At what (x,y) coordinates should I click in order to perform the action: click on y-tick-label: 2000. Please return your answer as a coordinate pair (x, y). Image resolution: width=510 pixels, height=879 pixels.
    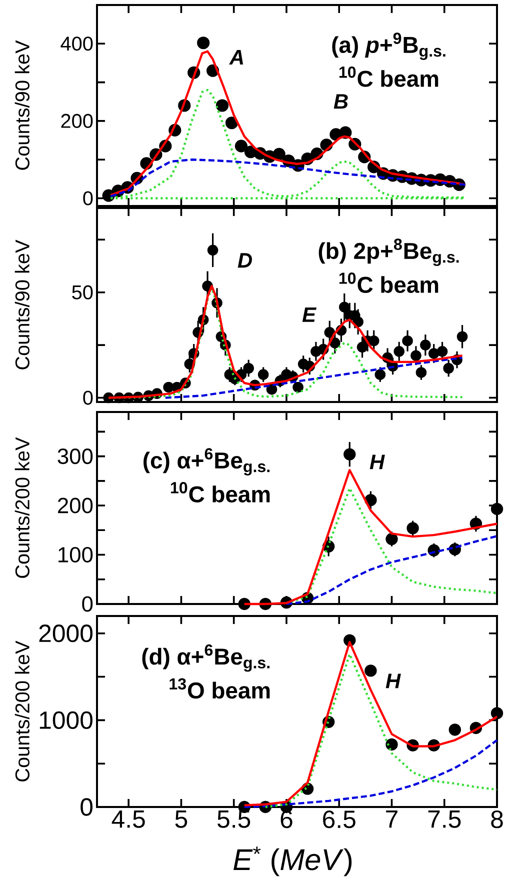
    Looking at the image, I should click on (65, 633).